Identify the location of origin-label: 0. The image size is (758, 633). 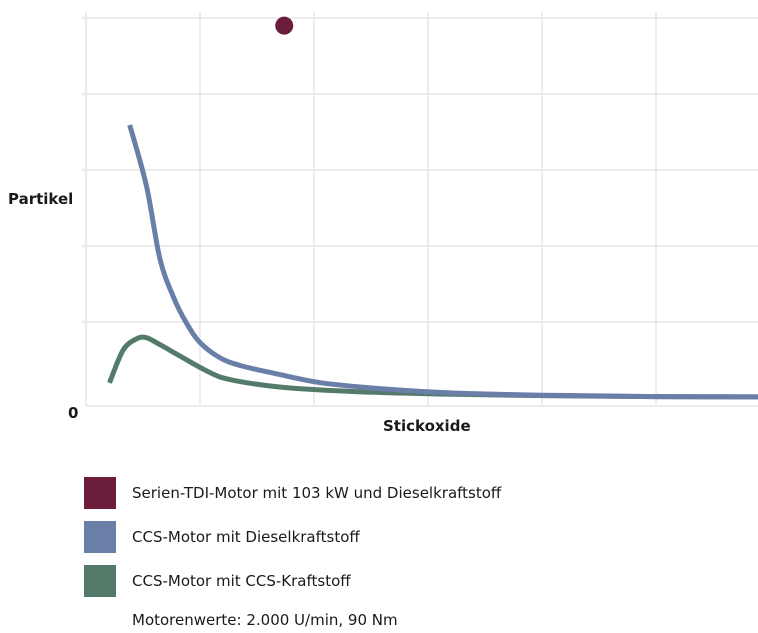
(73, 413).